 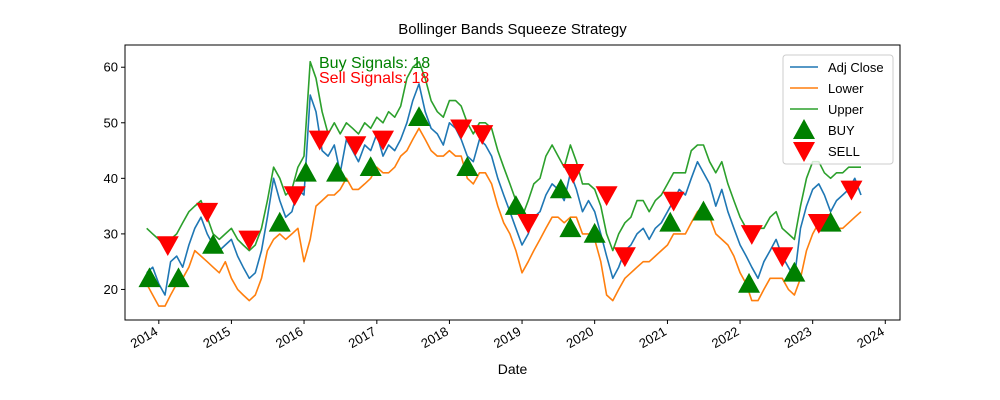 I want to click on legend-swatch-buy, so click(x=804, y=129).